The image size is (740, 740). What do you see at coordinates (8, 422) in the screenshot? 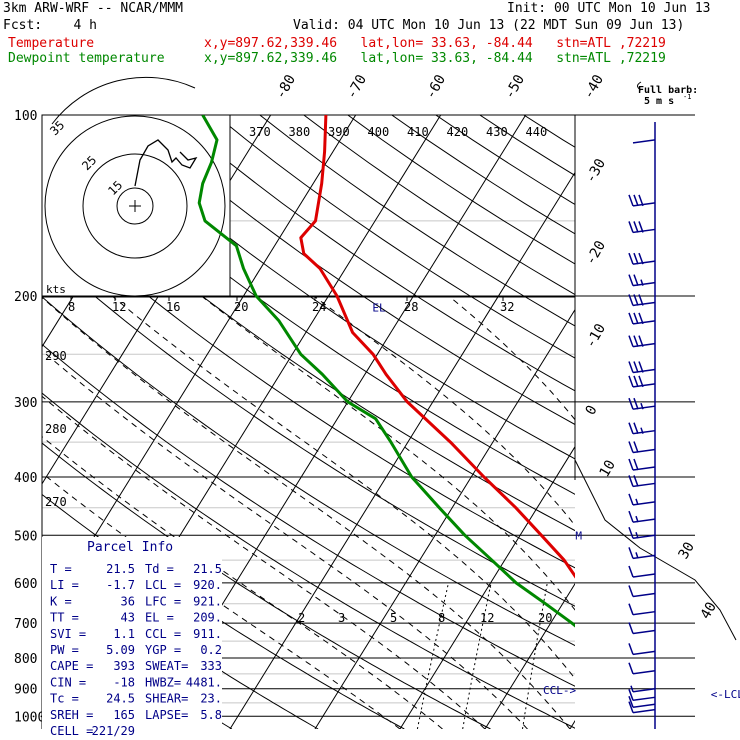
I see `isotherm` at bounding box center [8, 422].